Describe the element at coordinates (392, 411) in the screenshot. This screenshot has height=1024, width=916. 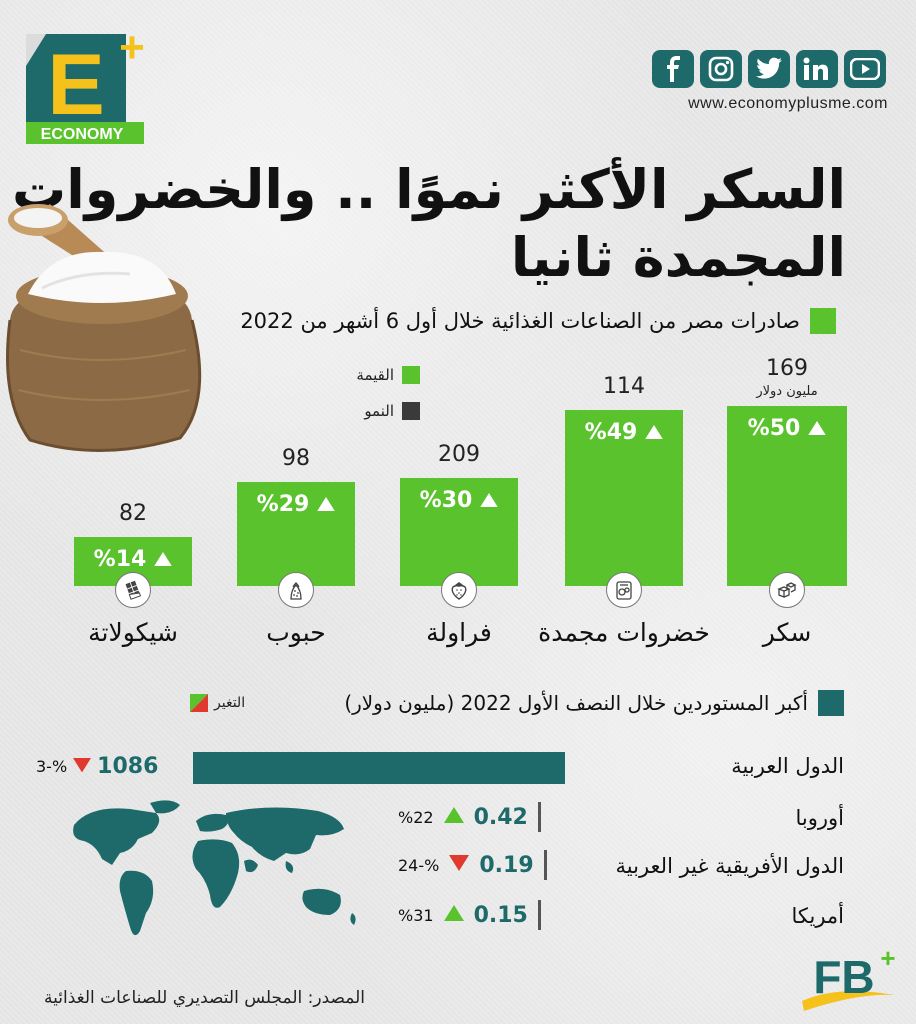
I see `legend-growth: النمو` at that location.